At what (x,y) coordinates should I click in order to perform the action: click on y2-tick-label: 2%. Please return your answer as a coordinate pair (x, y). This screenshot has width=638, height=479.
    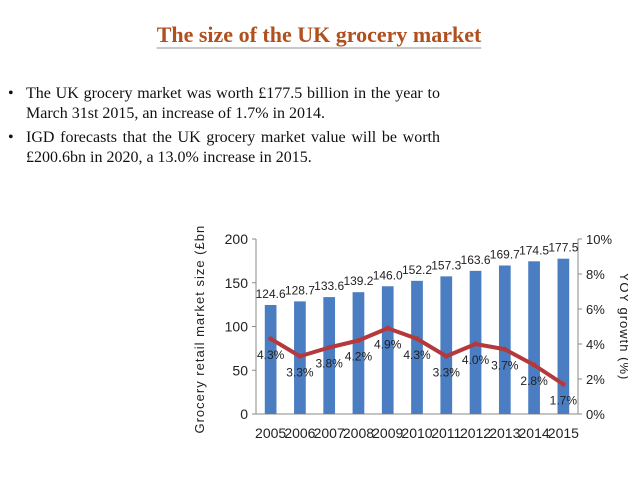
    Looking at the image, I should click on (595, 379).